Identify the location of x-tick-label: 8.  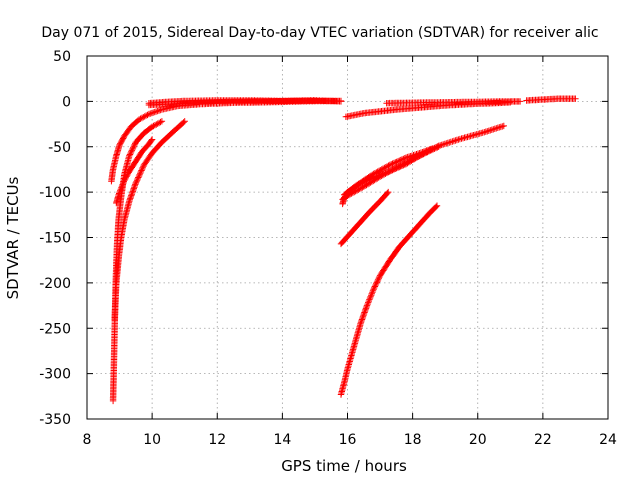
(87, 440).